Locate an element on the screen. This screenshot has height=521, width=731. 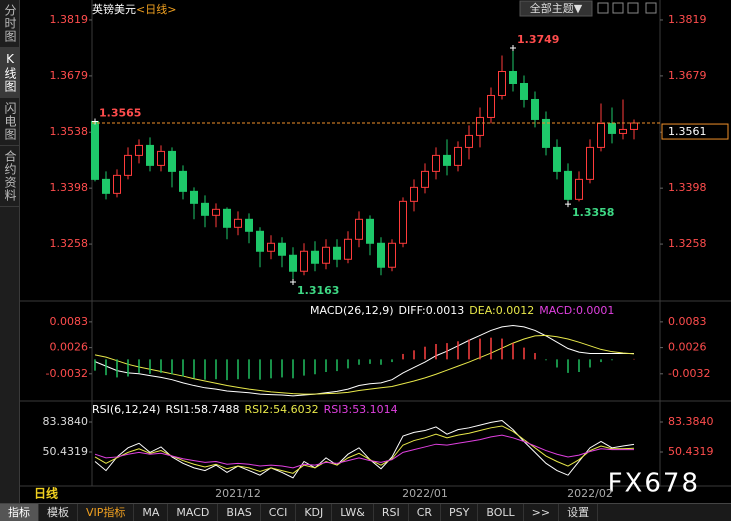
y-tick-label-right: 0.0083 is located at coordinates (687, 321).